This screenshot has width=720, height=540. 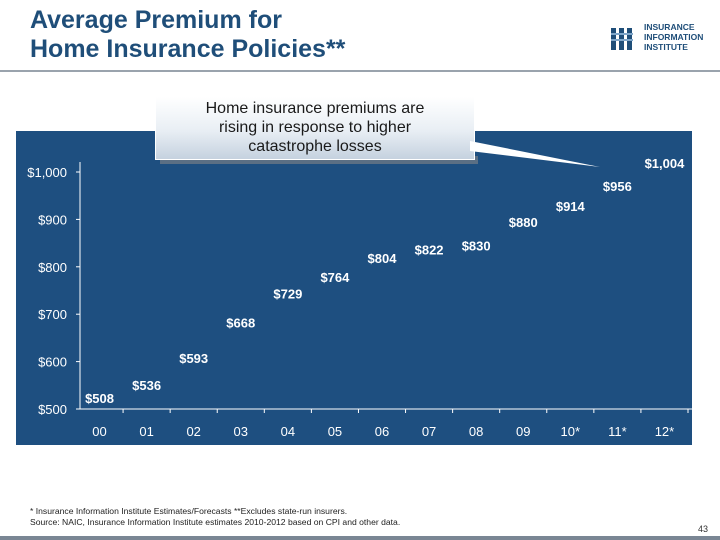 What do you see at coordinates (360, 538) in the screenshot?
I see `bottom-divider` at bounding box center [360, 538].